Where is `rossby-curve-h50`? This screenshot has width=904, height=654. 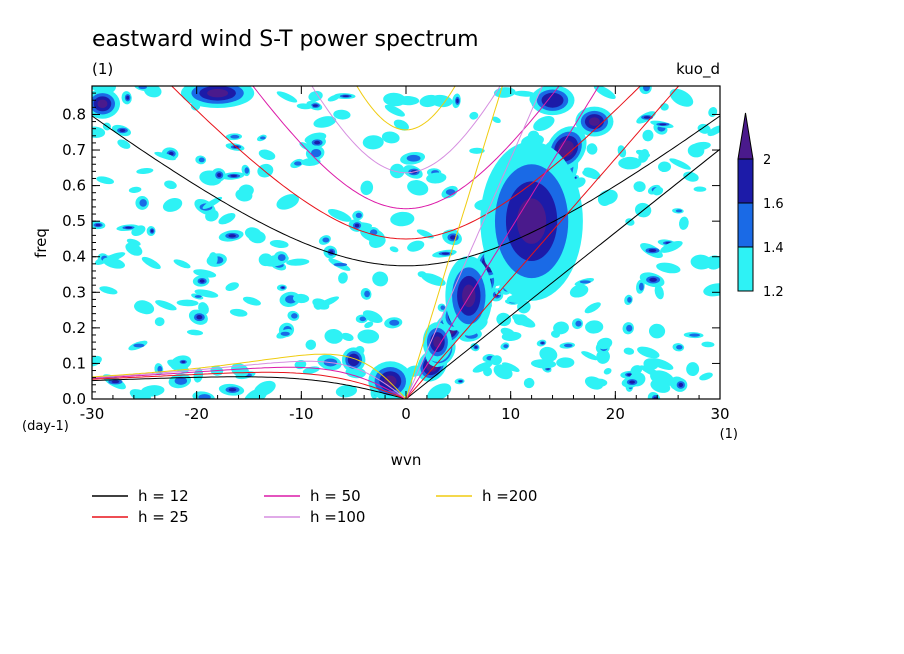 rossby-curve-h50 is located at coordinates (249, 382).